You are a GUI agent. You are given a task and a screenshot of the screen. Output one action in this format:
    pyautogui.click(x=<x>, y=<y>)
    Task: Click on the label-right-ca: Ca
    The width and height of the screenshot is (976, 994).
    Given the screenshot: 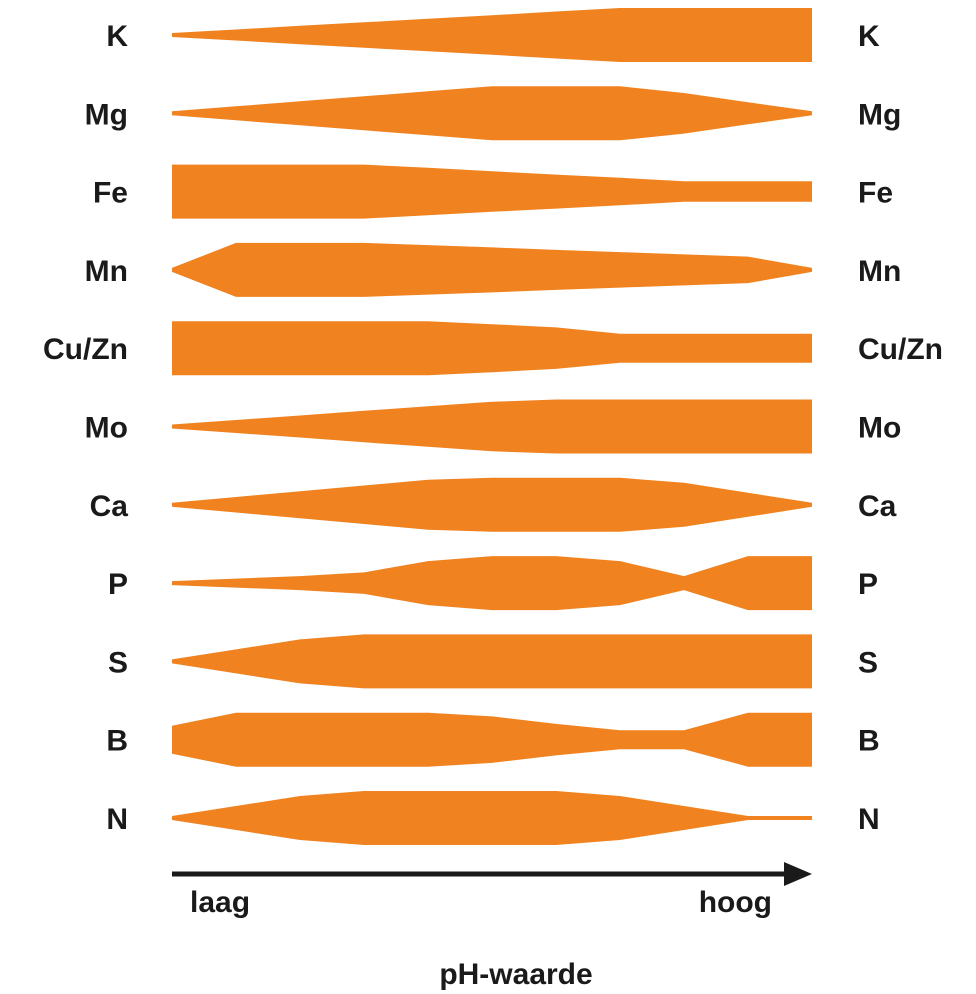 What is the action you would take?
    pyautogui.click(x=877, y=506)
    